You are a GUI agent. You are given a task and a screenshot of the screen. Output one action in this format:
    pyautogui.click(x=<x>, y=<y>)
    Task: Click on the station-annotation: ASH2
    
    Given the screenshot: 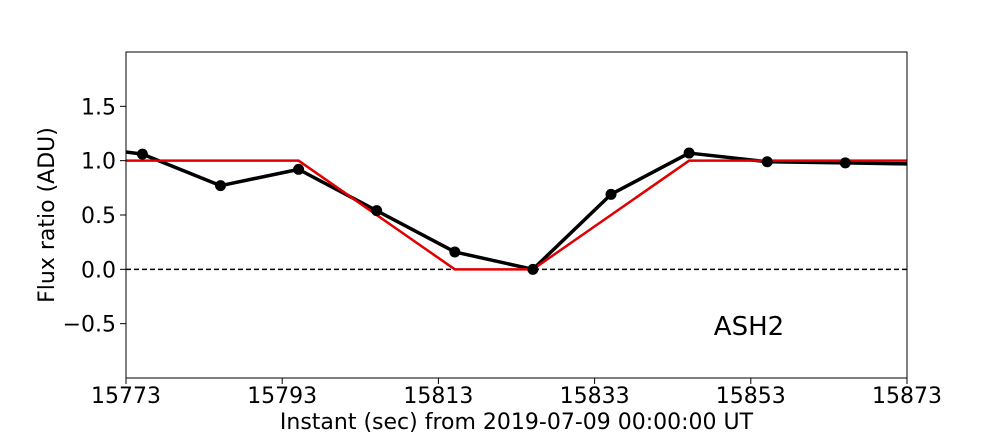 What is the action you would take?
    pyautogui.click(x=749, y=327)
    